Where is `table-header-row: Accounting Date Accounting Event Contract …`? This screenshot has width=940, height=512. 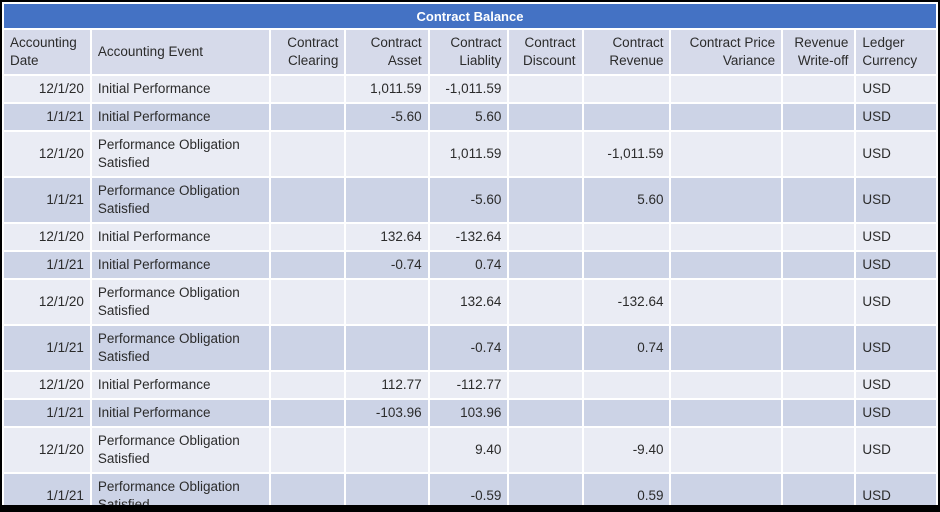
table-header-row: Accounting Date Accounting Event Contract … is located at coordinates (470, 52).